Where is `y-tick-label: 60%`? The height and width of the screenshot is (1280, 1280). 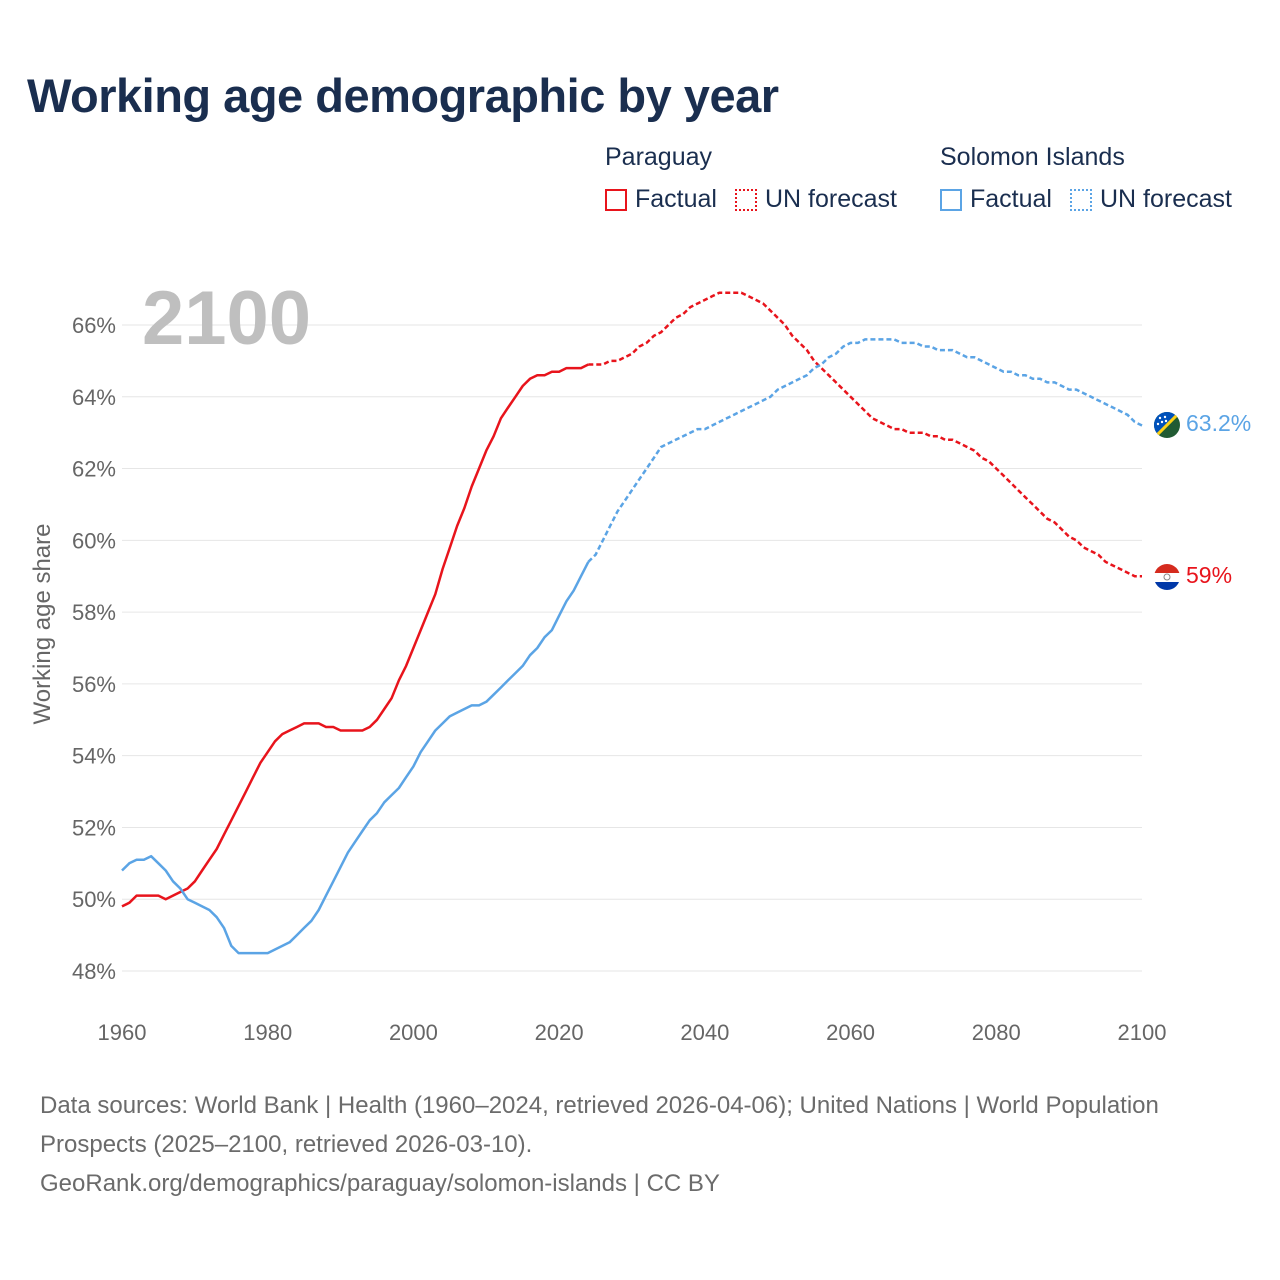 y-tick-label: 60% is located at coordinates (94, 540).